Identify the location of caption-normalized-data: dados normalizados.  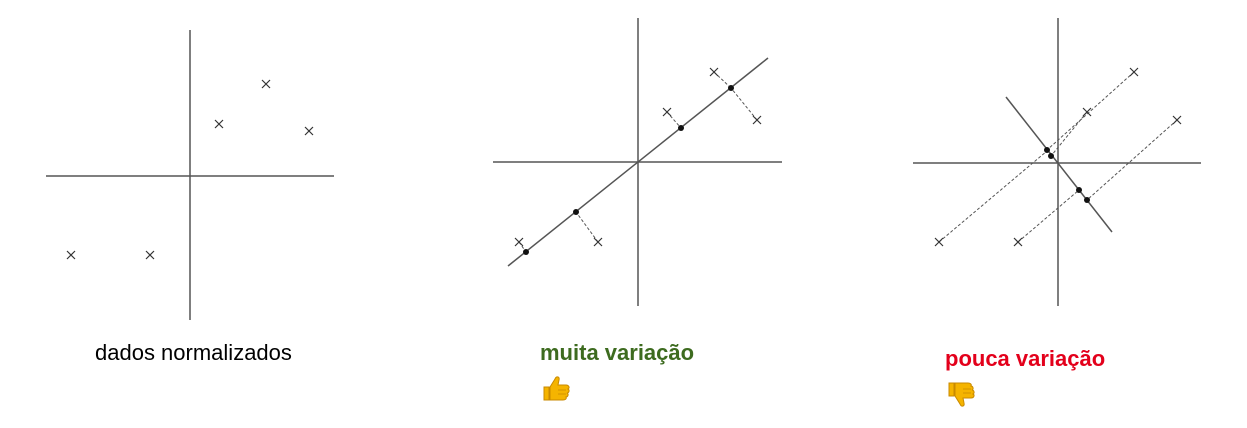
(193, 352).